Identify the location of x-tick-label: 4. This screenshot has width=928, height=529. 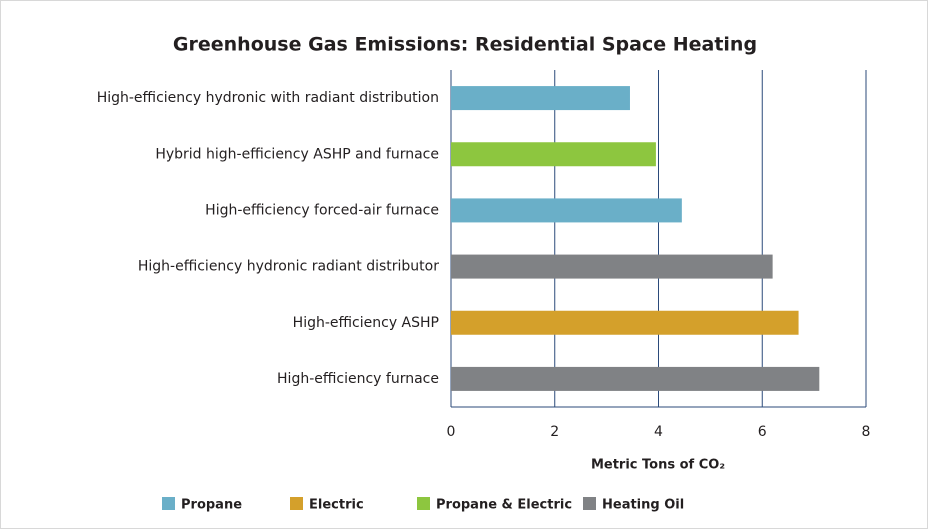
(658, 432).